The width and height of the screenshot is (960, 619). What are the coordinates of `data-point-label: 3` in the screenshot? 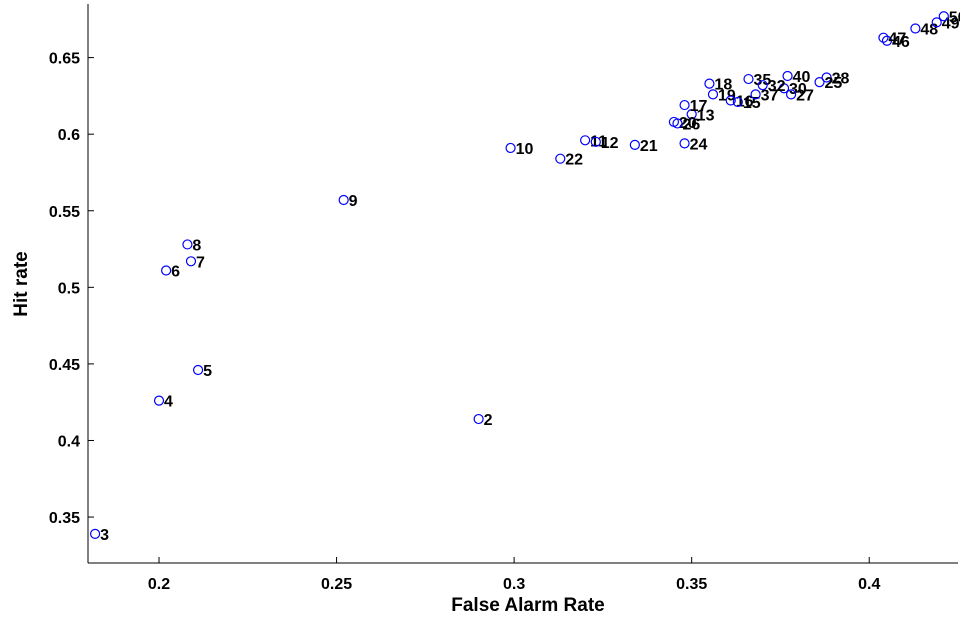 It's located at (104, 535).